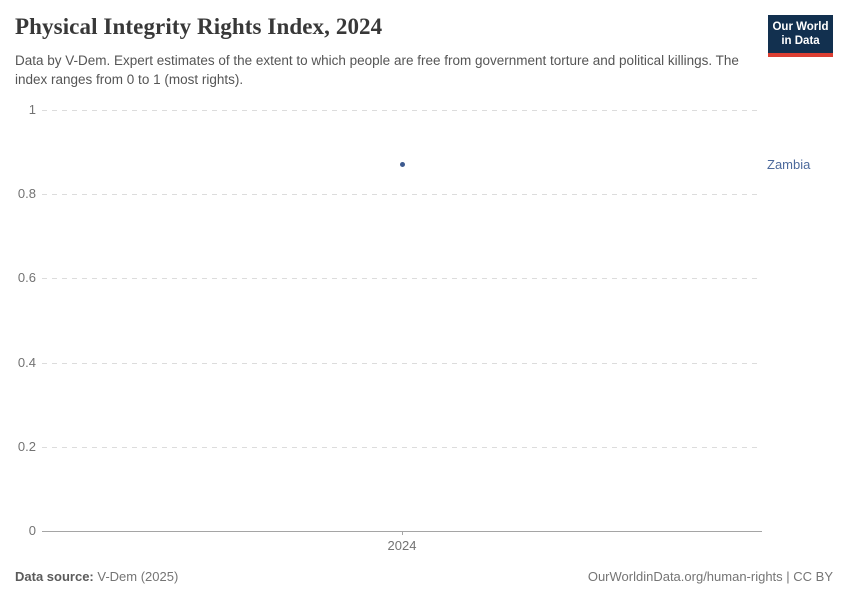 This screenshot has height=600, width=850. I want to click on page-title: Physical Integrity Rights Index, 2024, so click(199, 26).